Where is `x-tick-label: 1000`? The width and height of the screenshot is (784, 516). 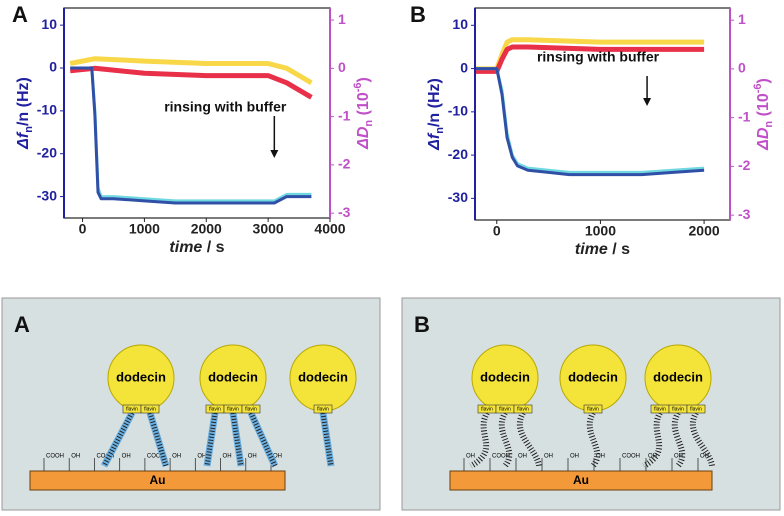 x-tick-label: 1000 is located at coordinates (144, 229).